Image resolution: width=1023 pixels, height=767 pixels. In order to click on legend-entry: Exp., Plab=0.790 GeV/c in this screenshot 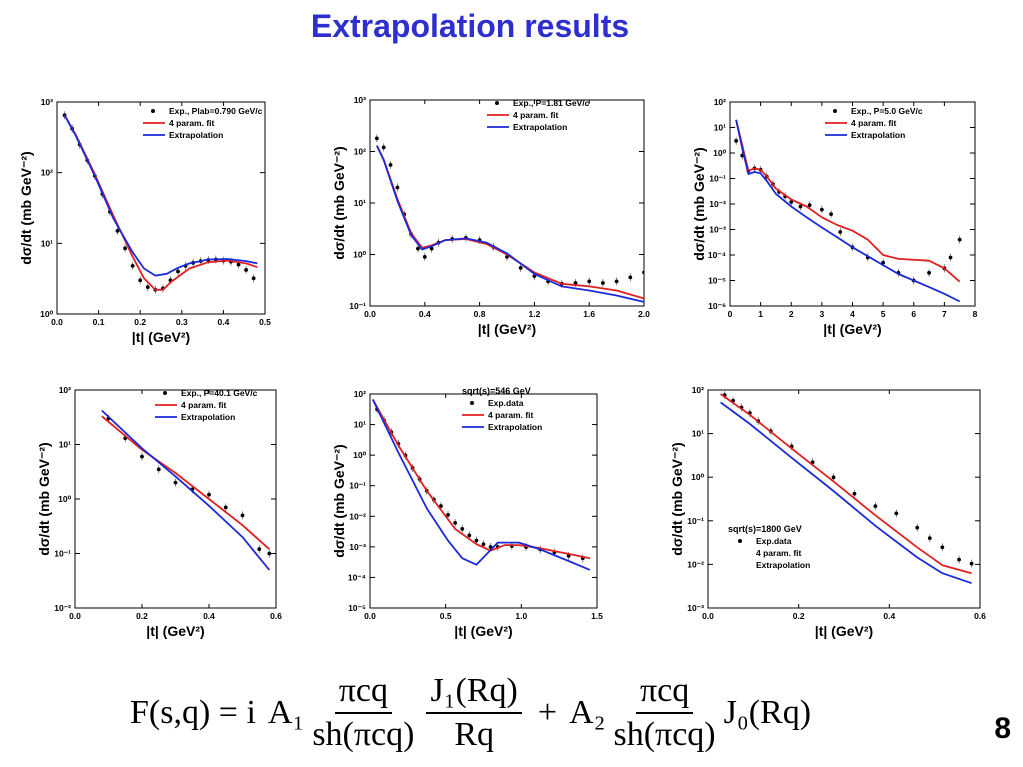, I will do `click(216, 111)`.